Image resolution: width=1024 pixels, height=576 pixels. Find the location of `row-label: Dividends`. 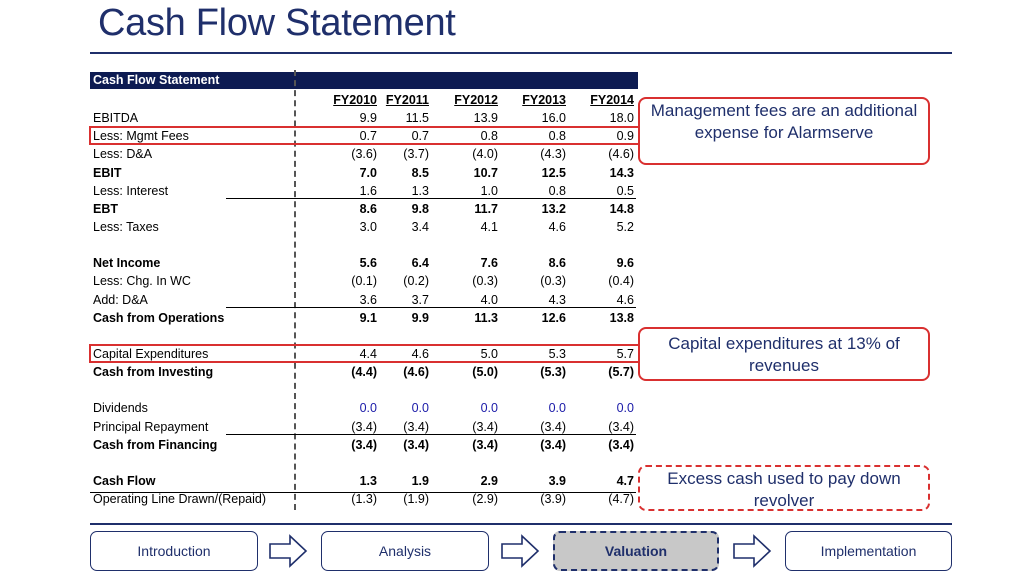

row-label: Dividends is located at coordinates (120, 408).